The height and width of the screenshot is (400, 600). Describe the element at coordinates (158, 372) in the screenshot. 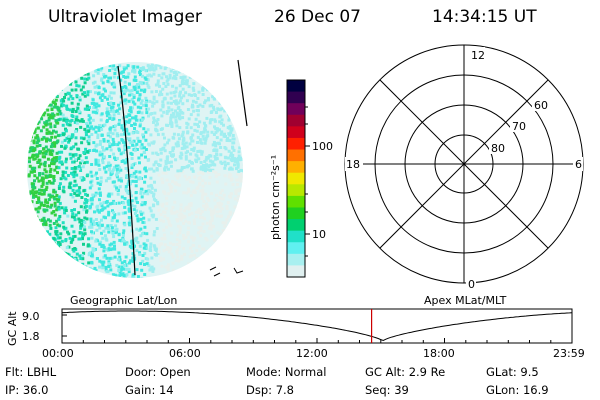

I see `info-door: Door: Open` at that location.